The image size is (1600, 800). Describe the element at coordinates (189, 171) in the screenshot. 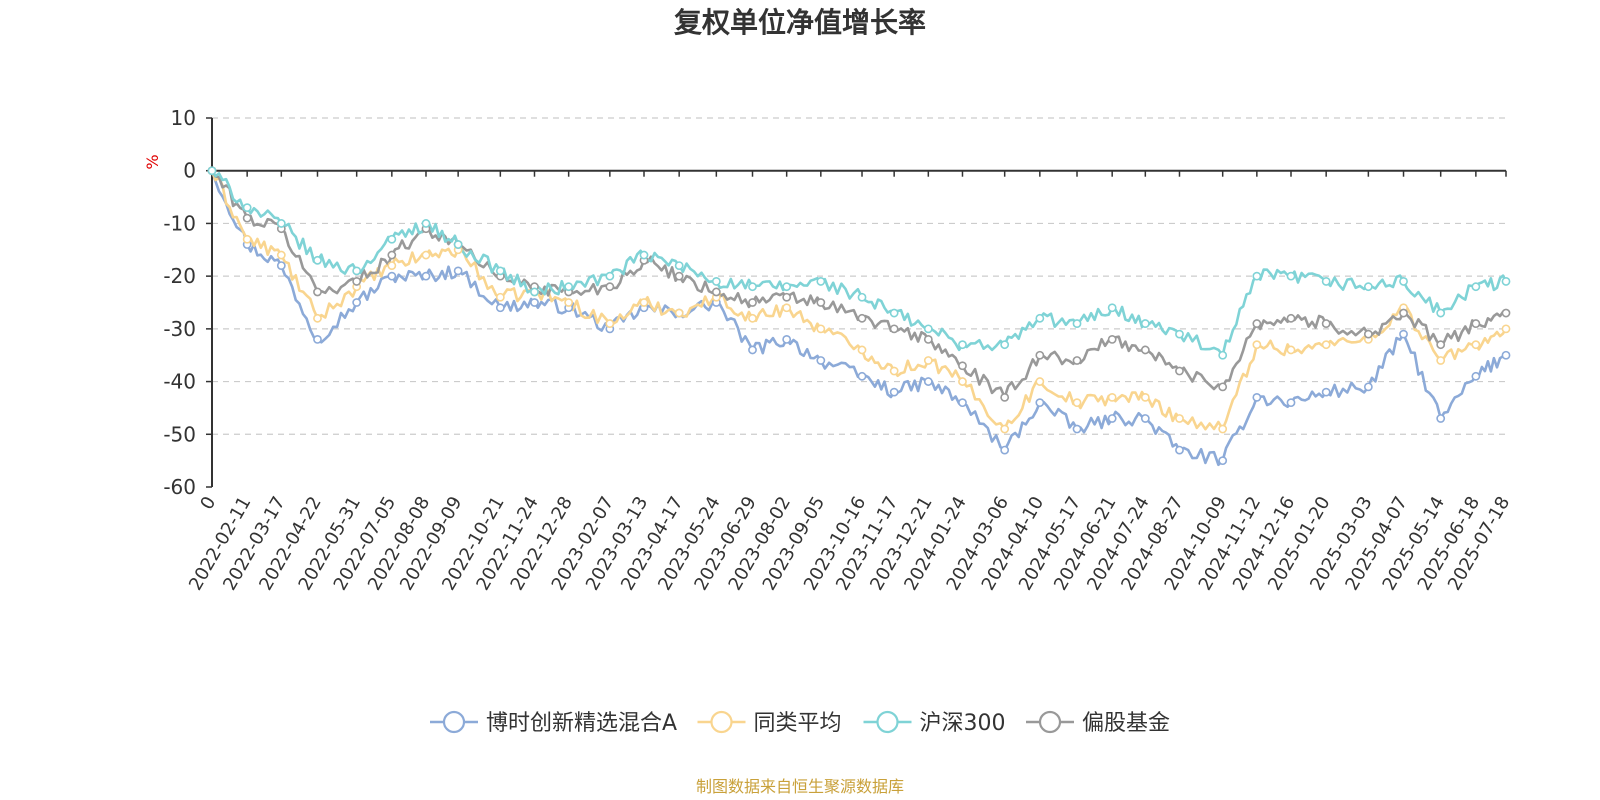

I see `y-tick-label: 0` at that location.